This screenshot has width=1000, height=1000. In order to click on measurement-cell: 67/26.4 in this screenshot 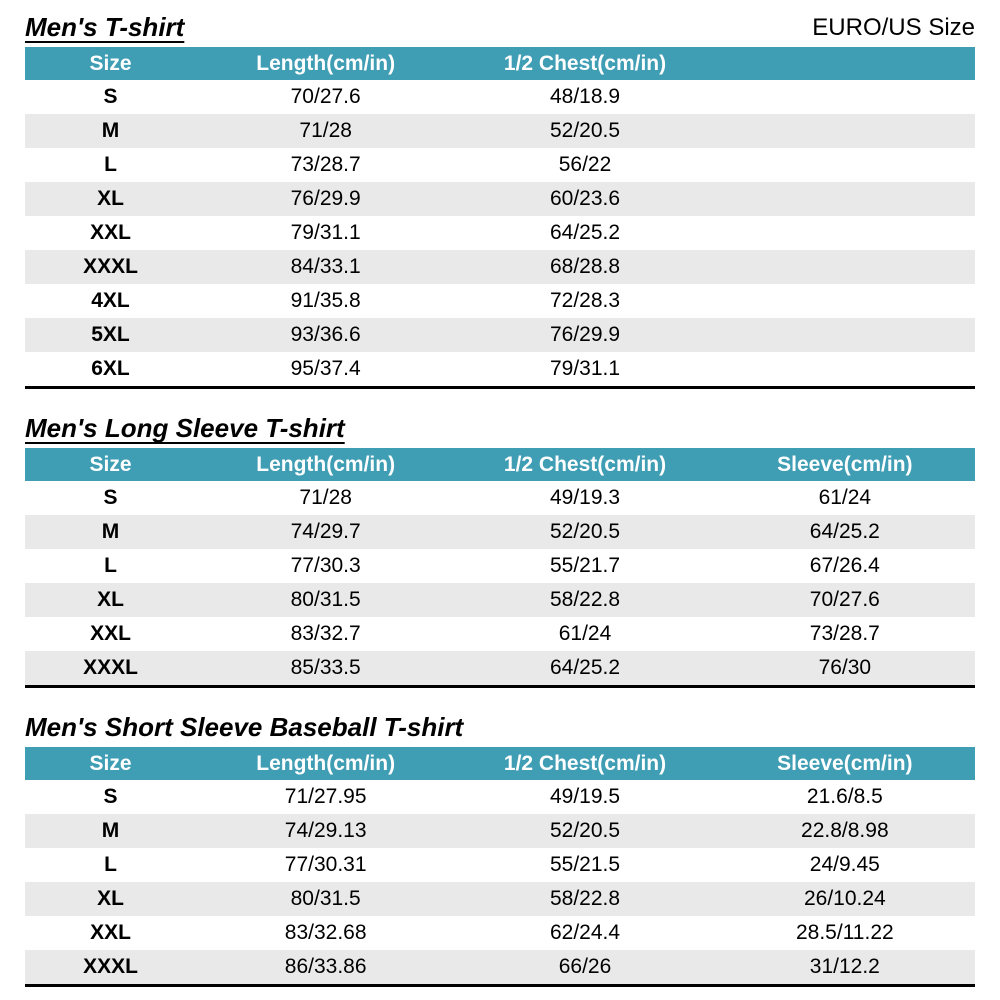, I will do `click(844, 565)`.